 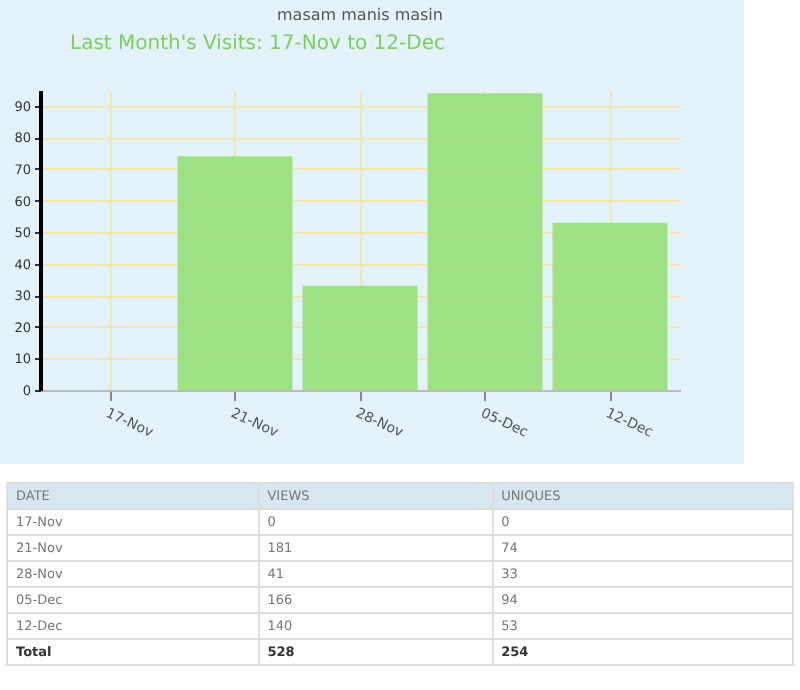 What do you see at coordinates (257, 44) in the screenshot?
I see `series-label: Last Month's Visits: 17-Nov to 12-Dec` at bounding box center [257, 44].